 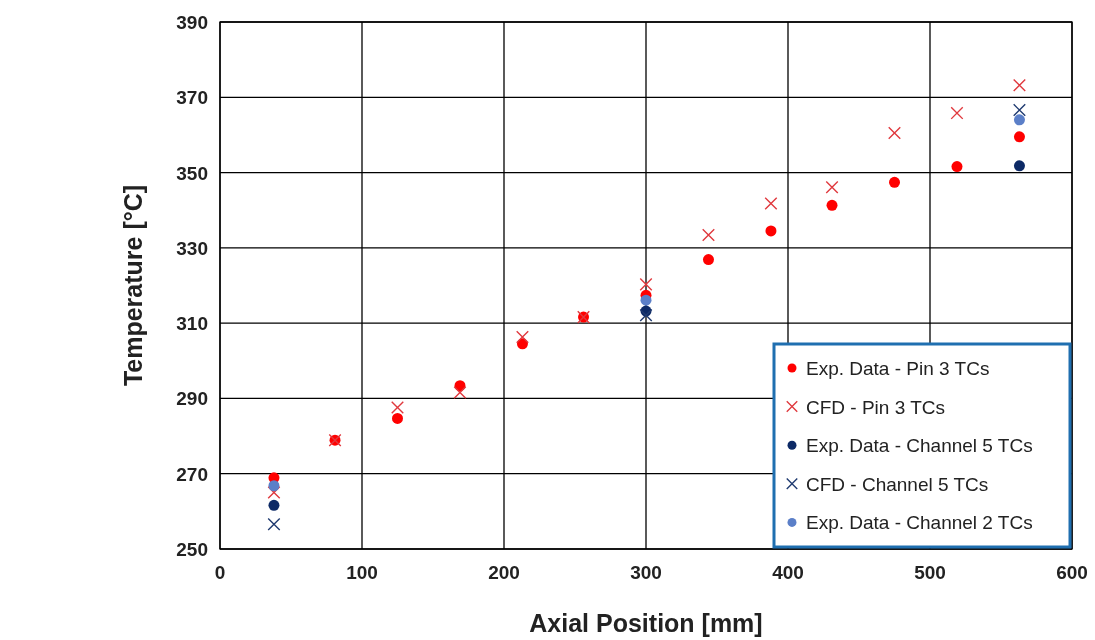 I want to click on y-tick-label: 310, so click(x=192, y=324).